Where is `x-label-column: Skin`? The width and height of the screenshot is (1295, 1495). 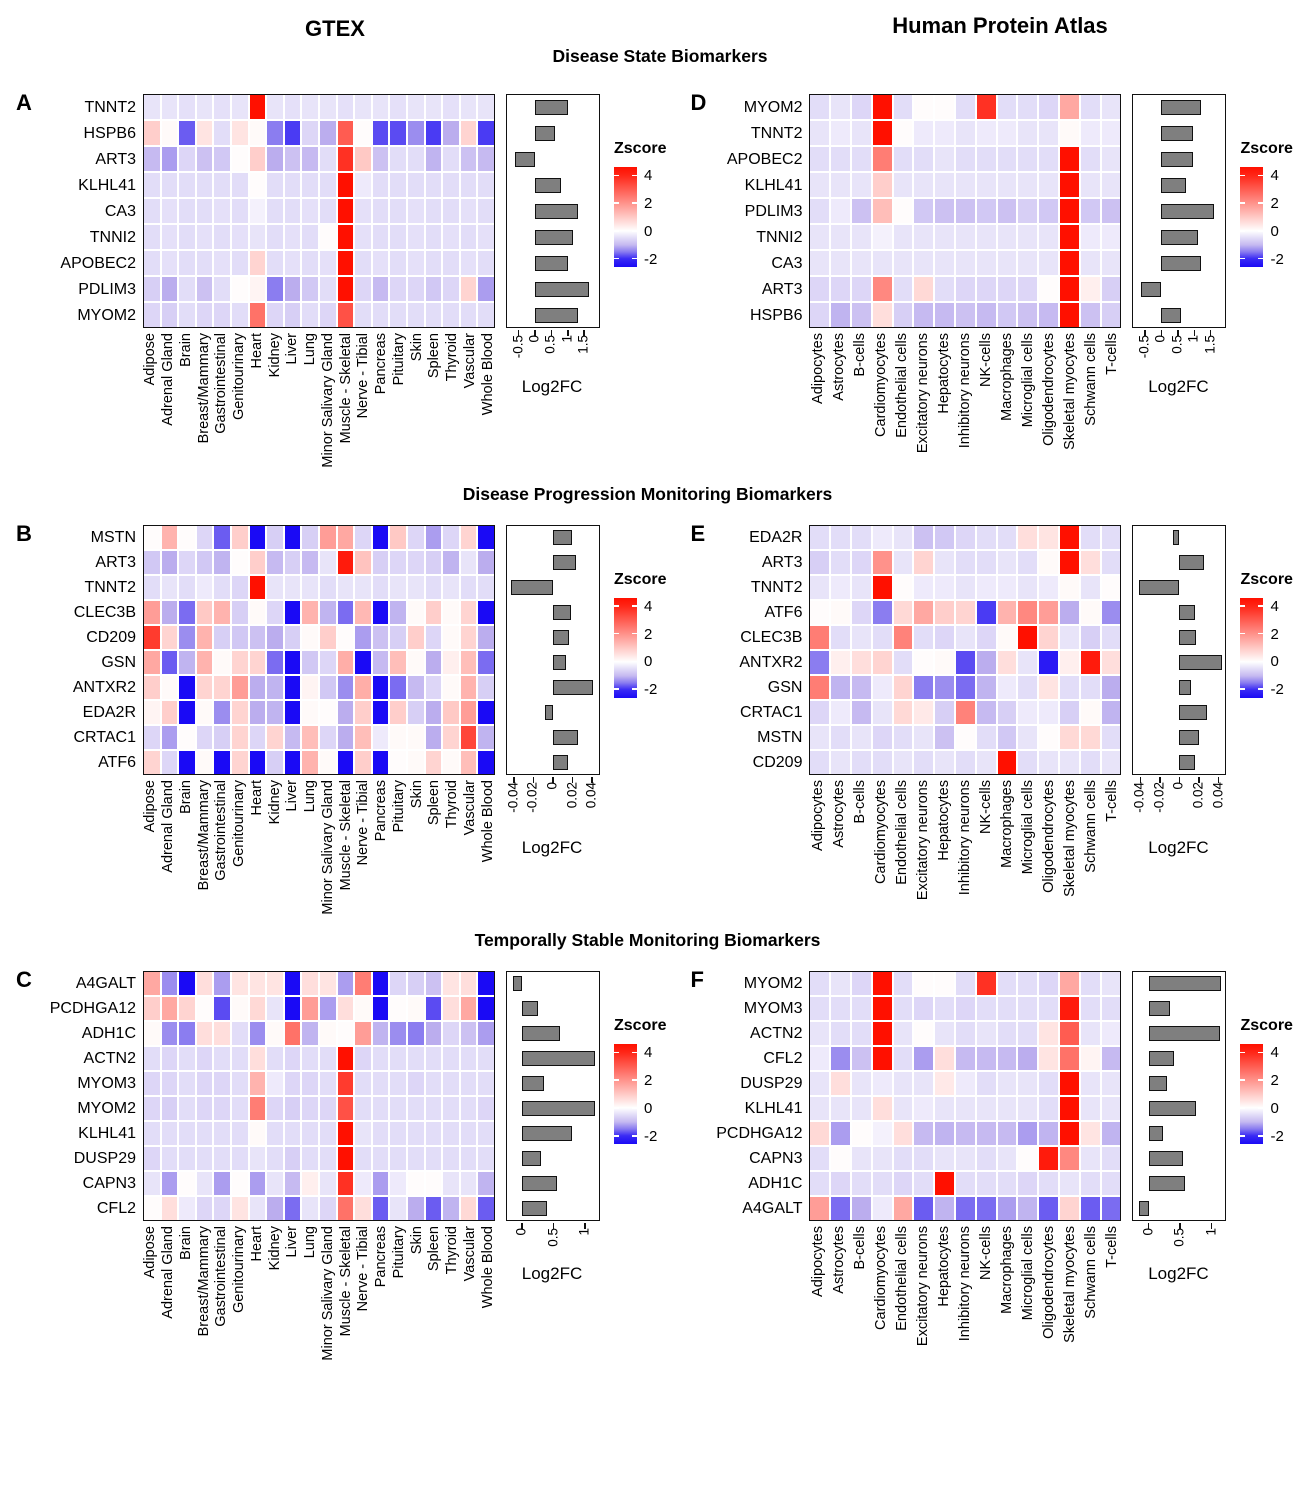 x-label-column: Skin is located at coordinates (417, 1293).